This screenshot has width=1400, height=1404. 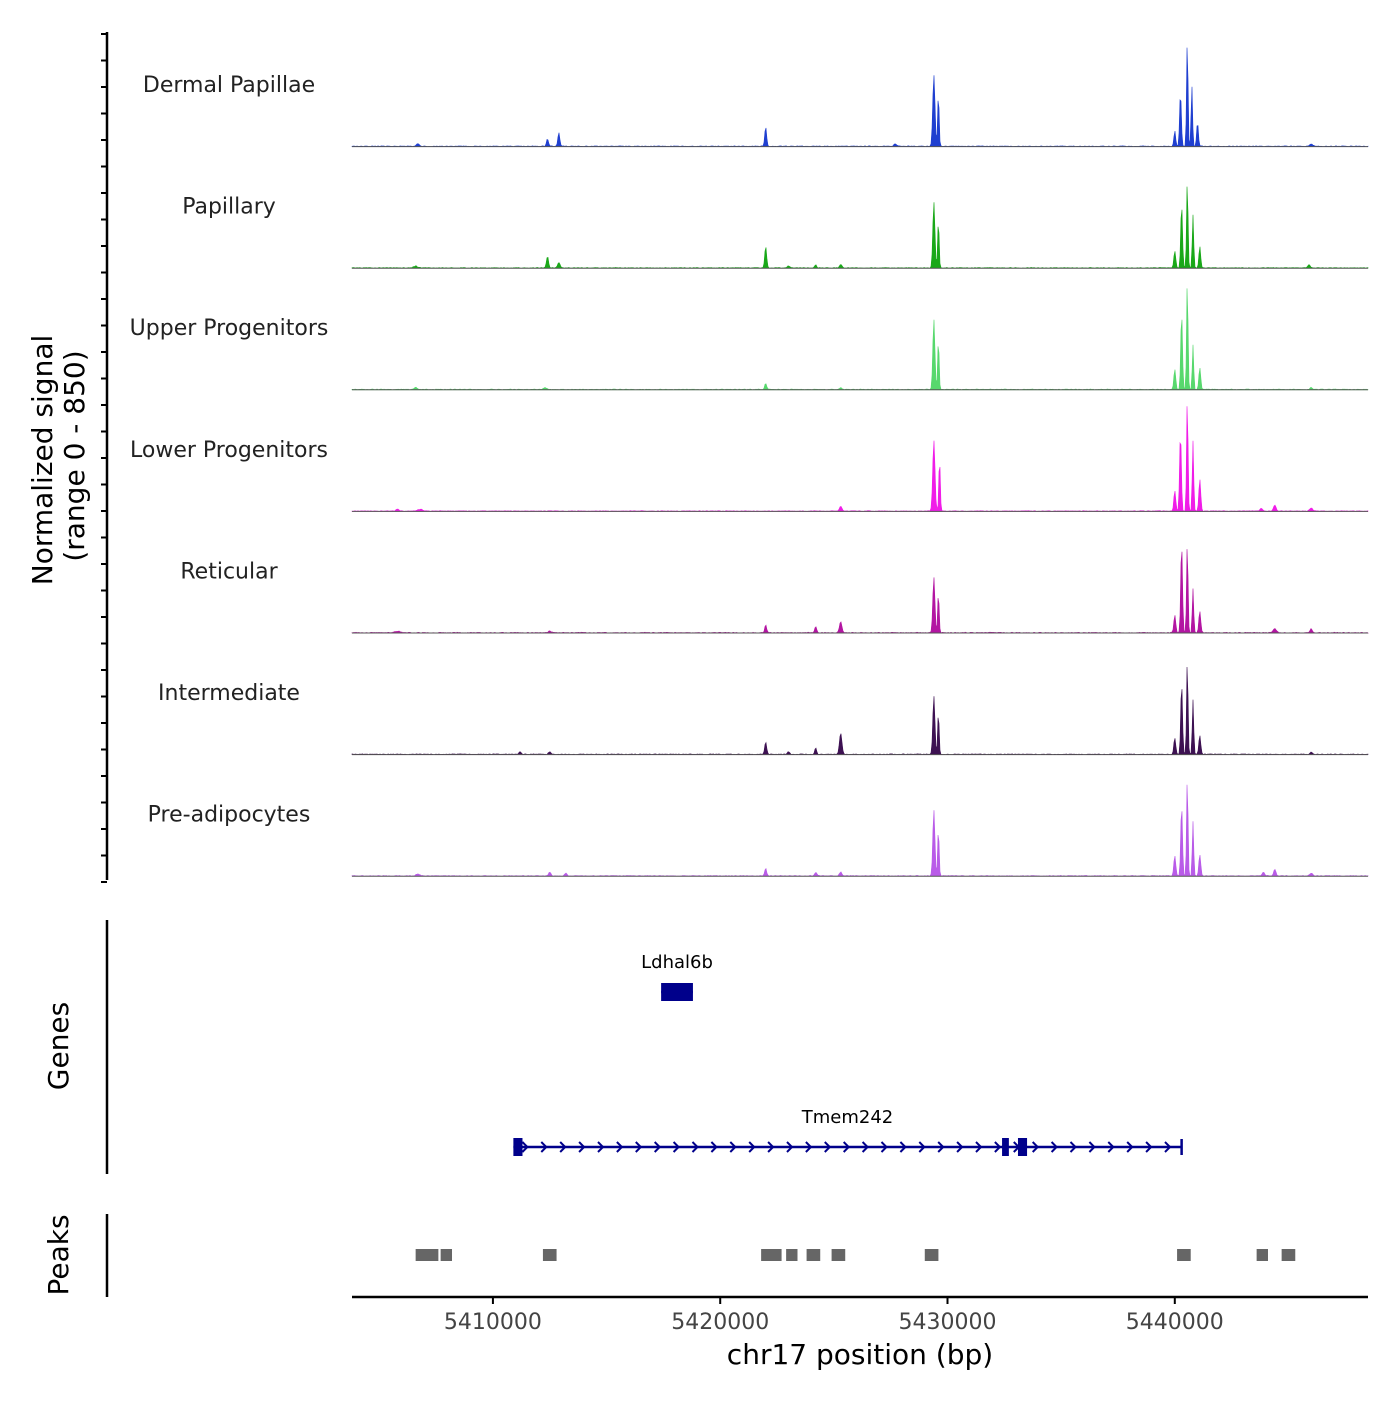 What do you see at coordinates (229, 450) in the screenshot?
I see `track-label: Lower Progenitors` at bounding box center [229, 450].